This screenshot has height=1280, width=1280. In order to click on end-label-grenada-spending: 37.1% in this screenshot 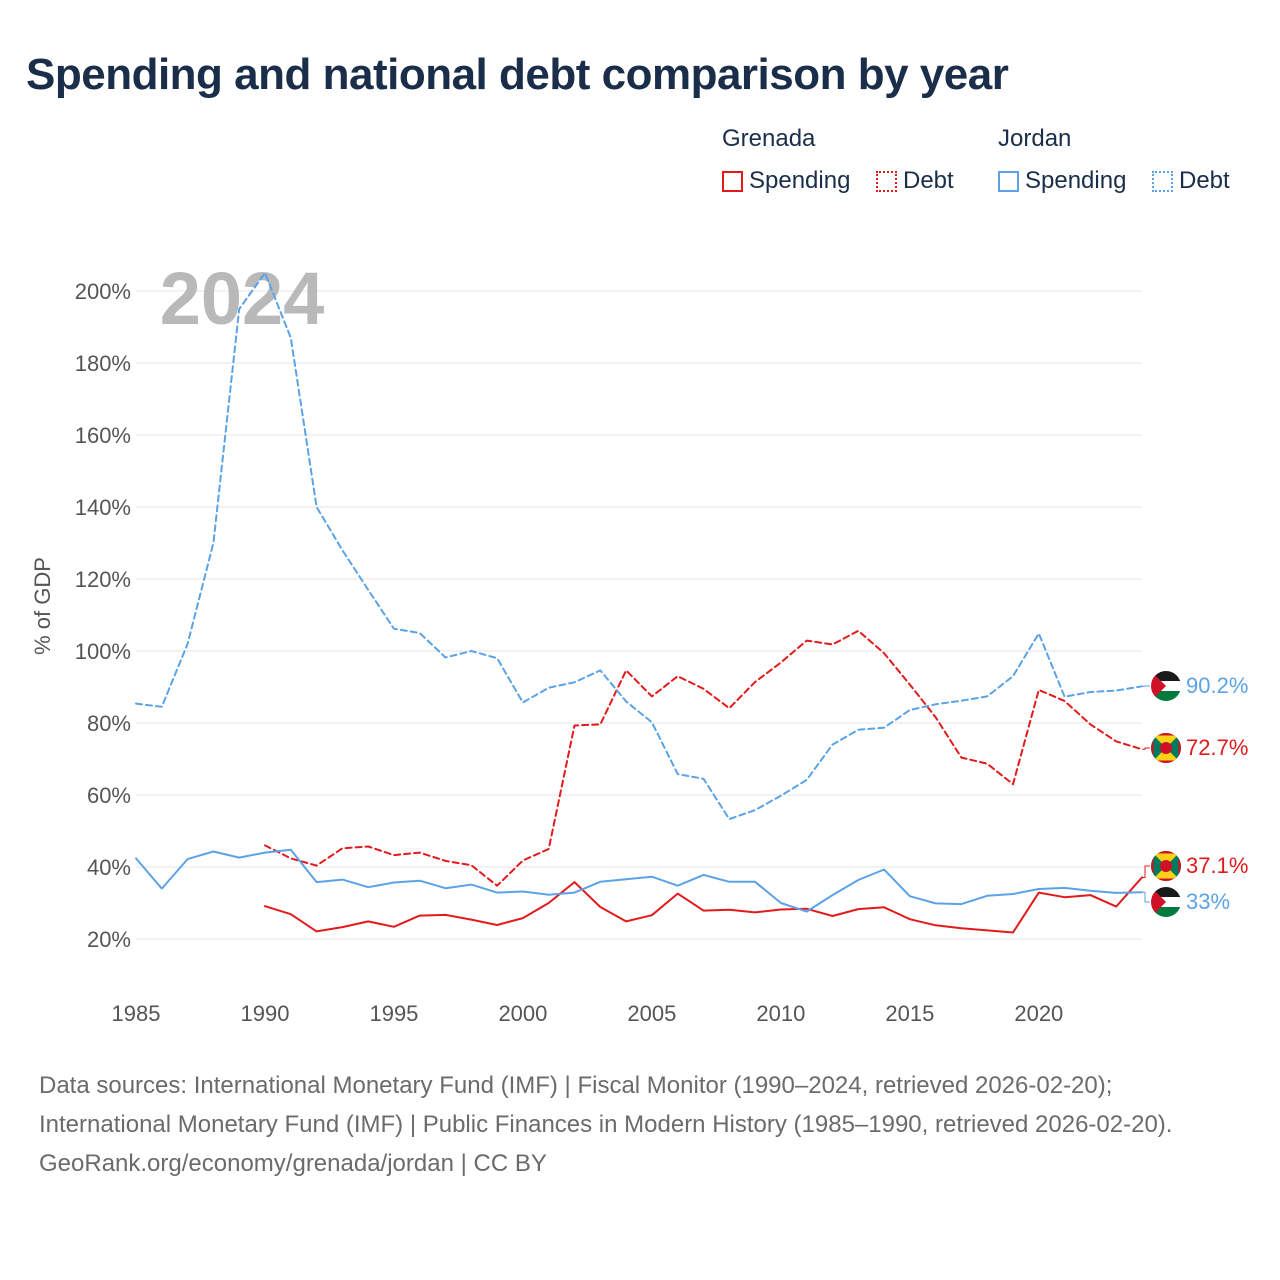, I will do `click(1217, 865)`.